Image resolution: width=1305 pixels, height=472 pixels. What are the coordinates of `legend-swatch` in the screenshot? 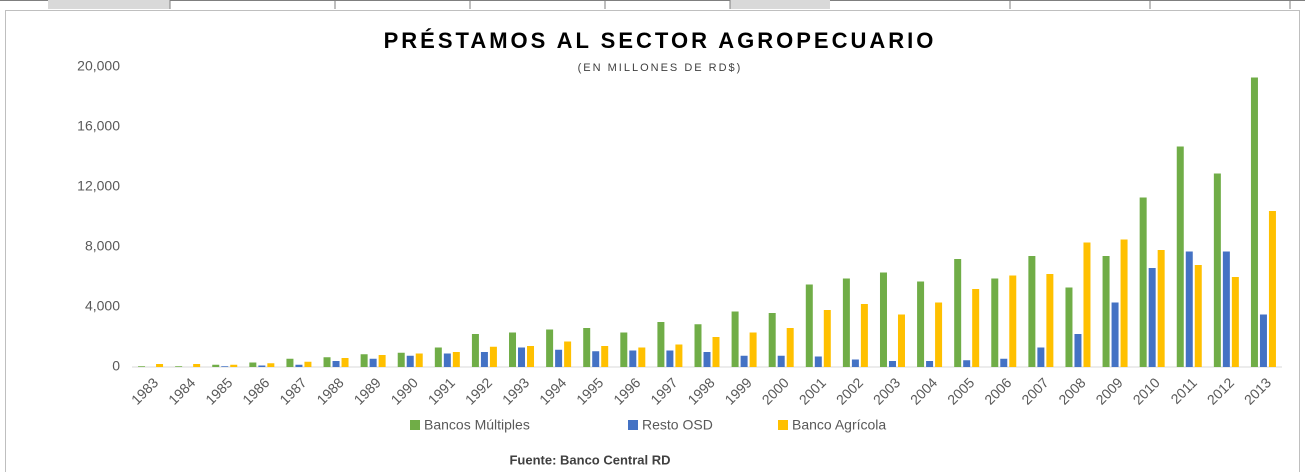 It's located at (633, 425).